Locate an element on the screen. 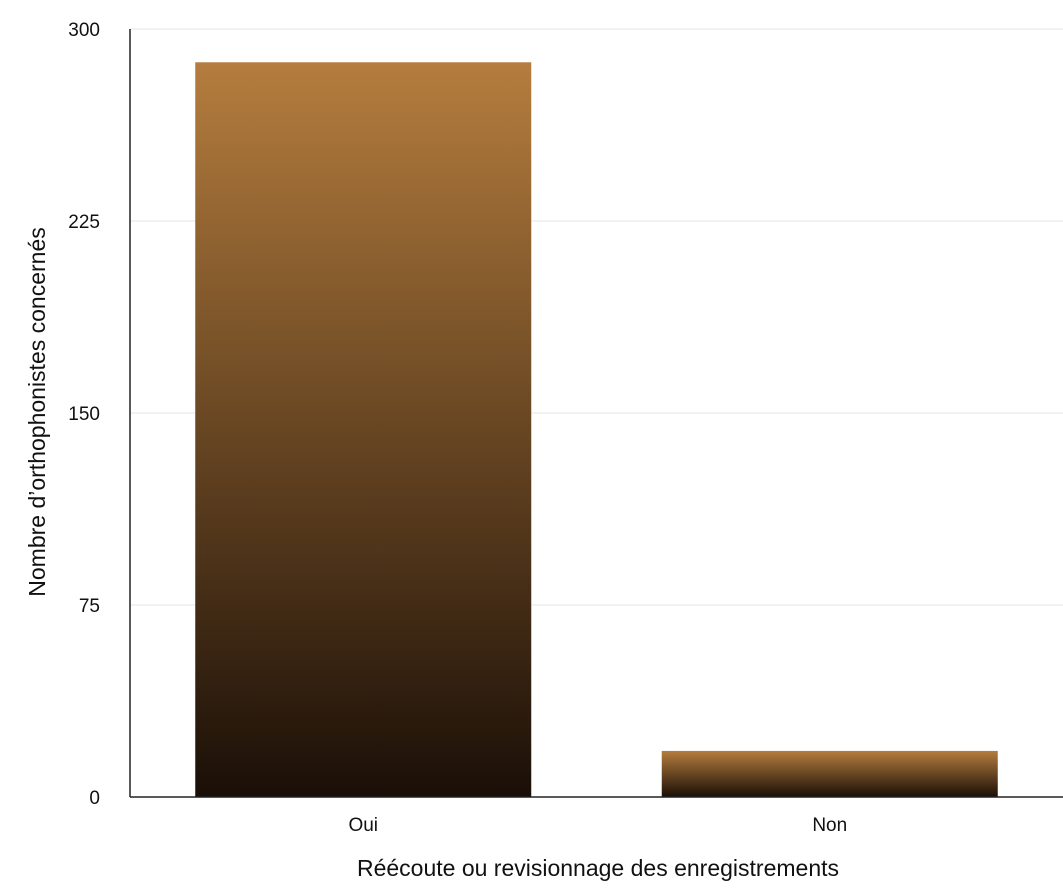 The height and width of the screenshot is (892, 1063). x-tick-label: Oui is located at coordinates (363, 825).